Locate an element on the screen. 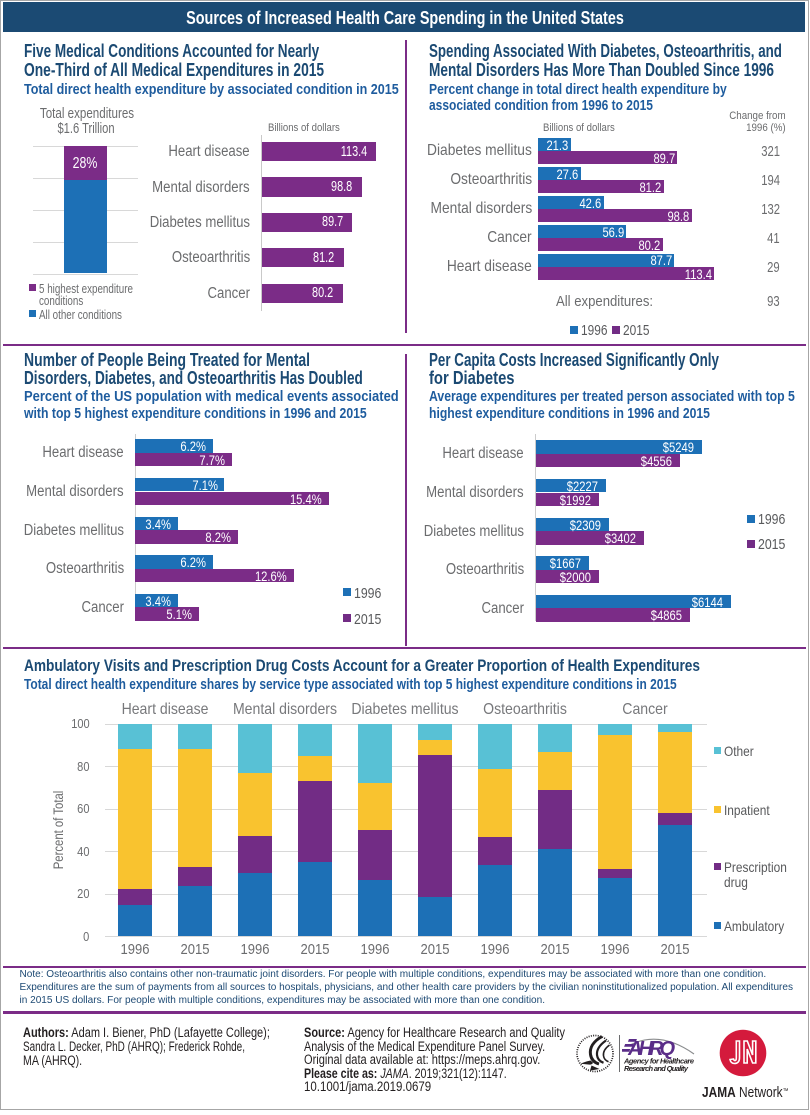 The width and height of the screenshot is (810, 1115). svg-text: AHRQ is located at coordinates (651, 1049).